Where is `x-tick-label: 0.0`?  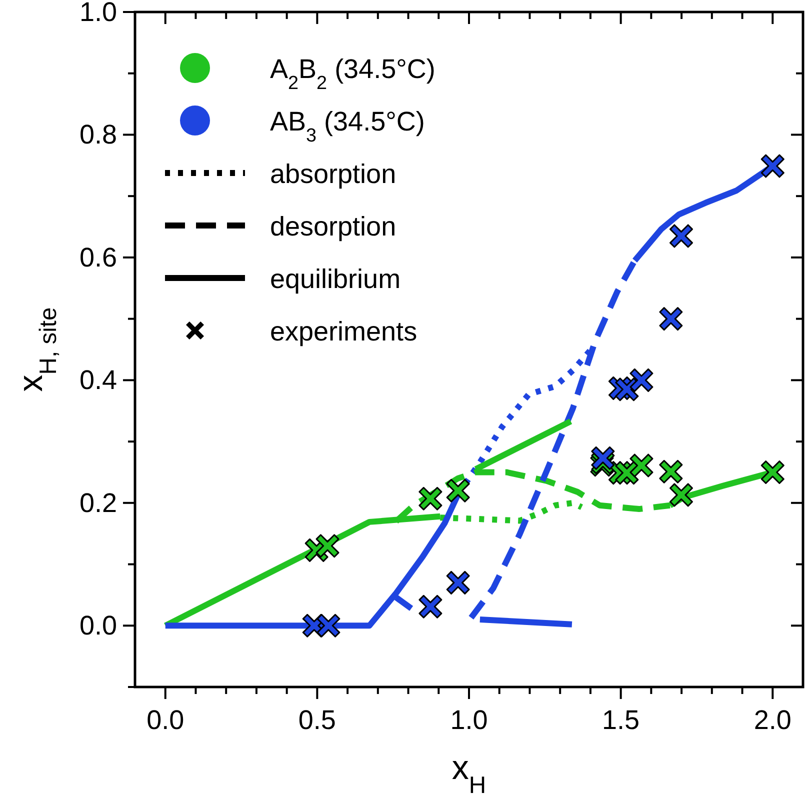 x-tick-label: 0.0 is located at coordinates (165, 720).